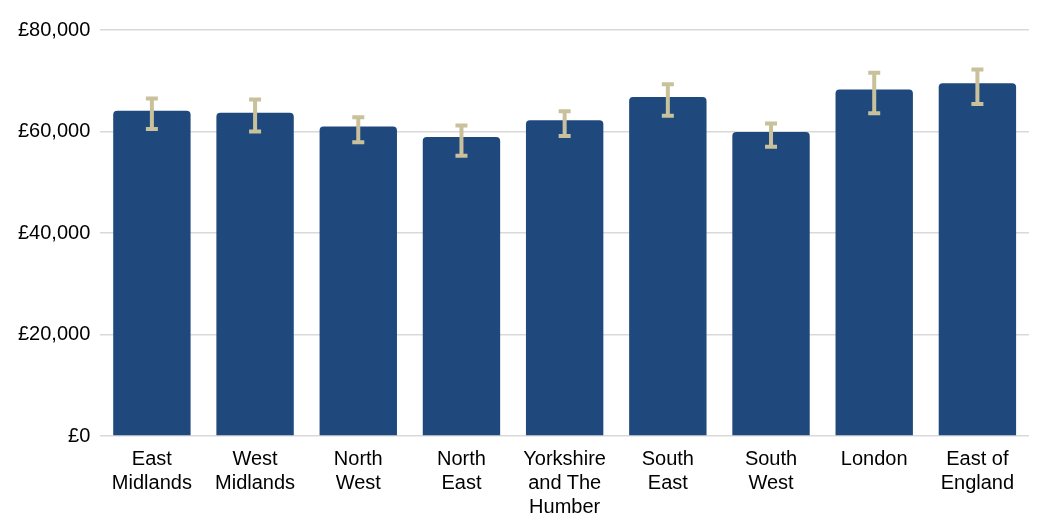 The height and width of the screenshot is (530, 1047). What do you see at coordinates (771, 469) in the screenshot?
I see `x-tick-label: South West` at bounding box center [771, 469].